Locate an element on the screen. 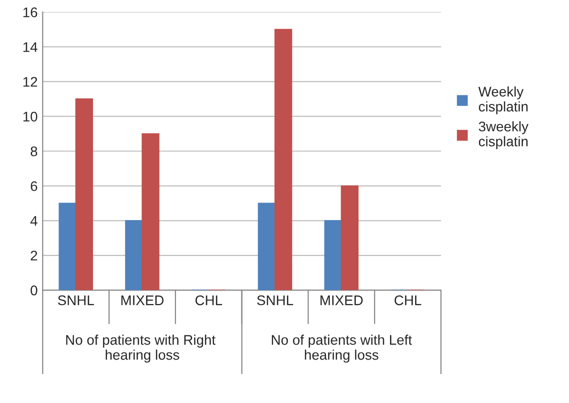 The image size is (569, 403). y-tick-label: 10 is located at coordinates (30, 117).